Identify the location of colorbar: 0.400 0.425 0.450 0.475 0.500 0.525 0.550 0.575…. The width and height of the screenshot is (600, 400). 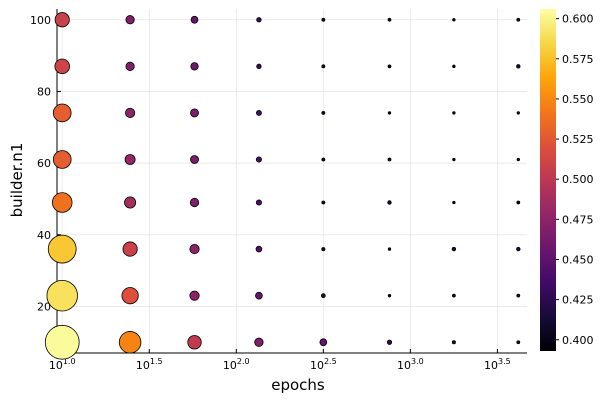
(567, 180).